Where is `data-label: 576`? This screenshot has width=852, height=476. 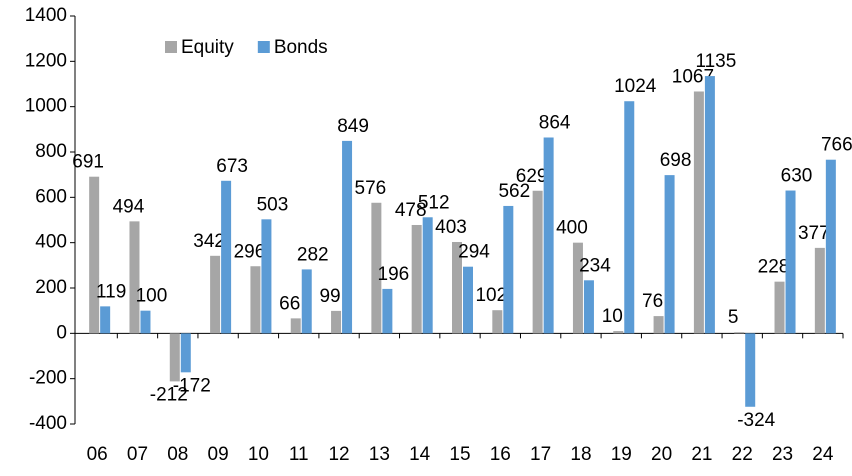
data-label: 576 is located at coordinates (371, 188).